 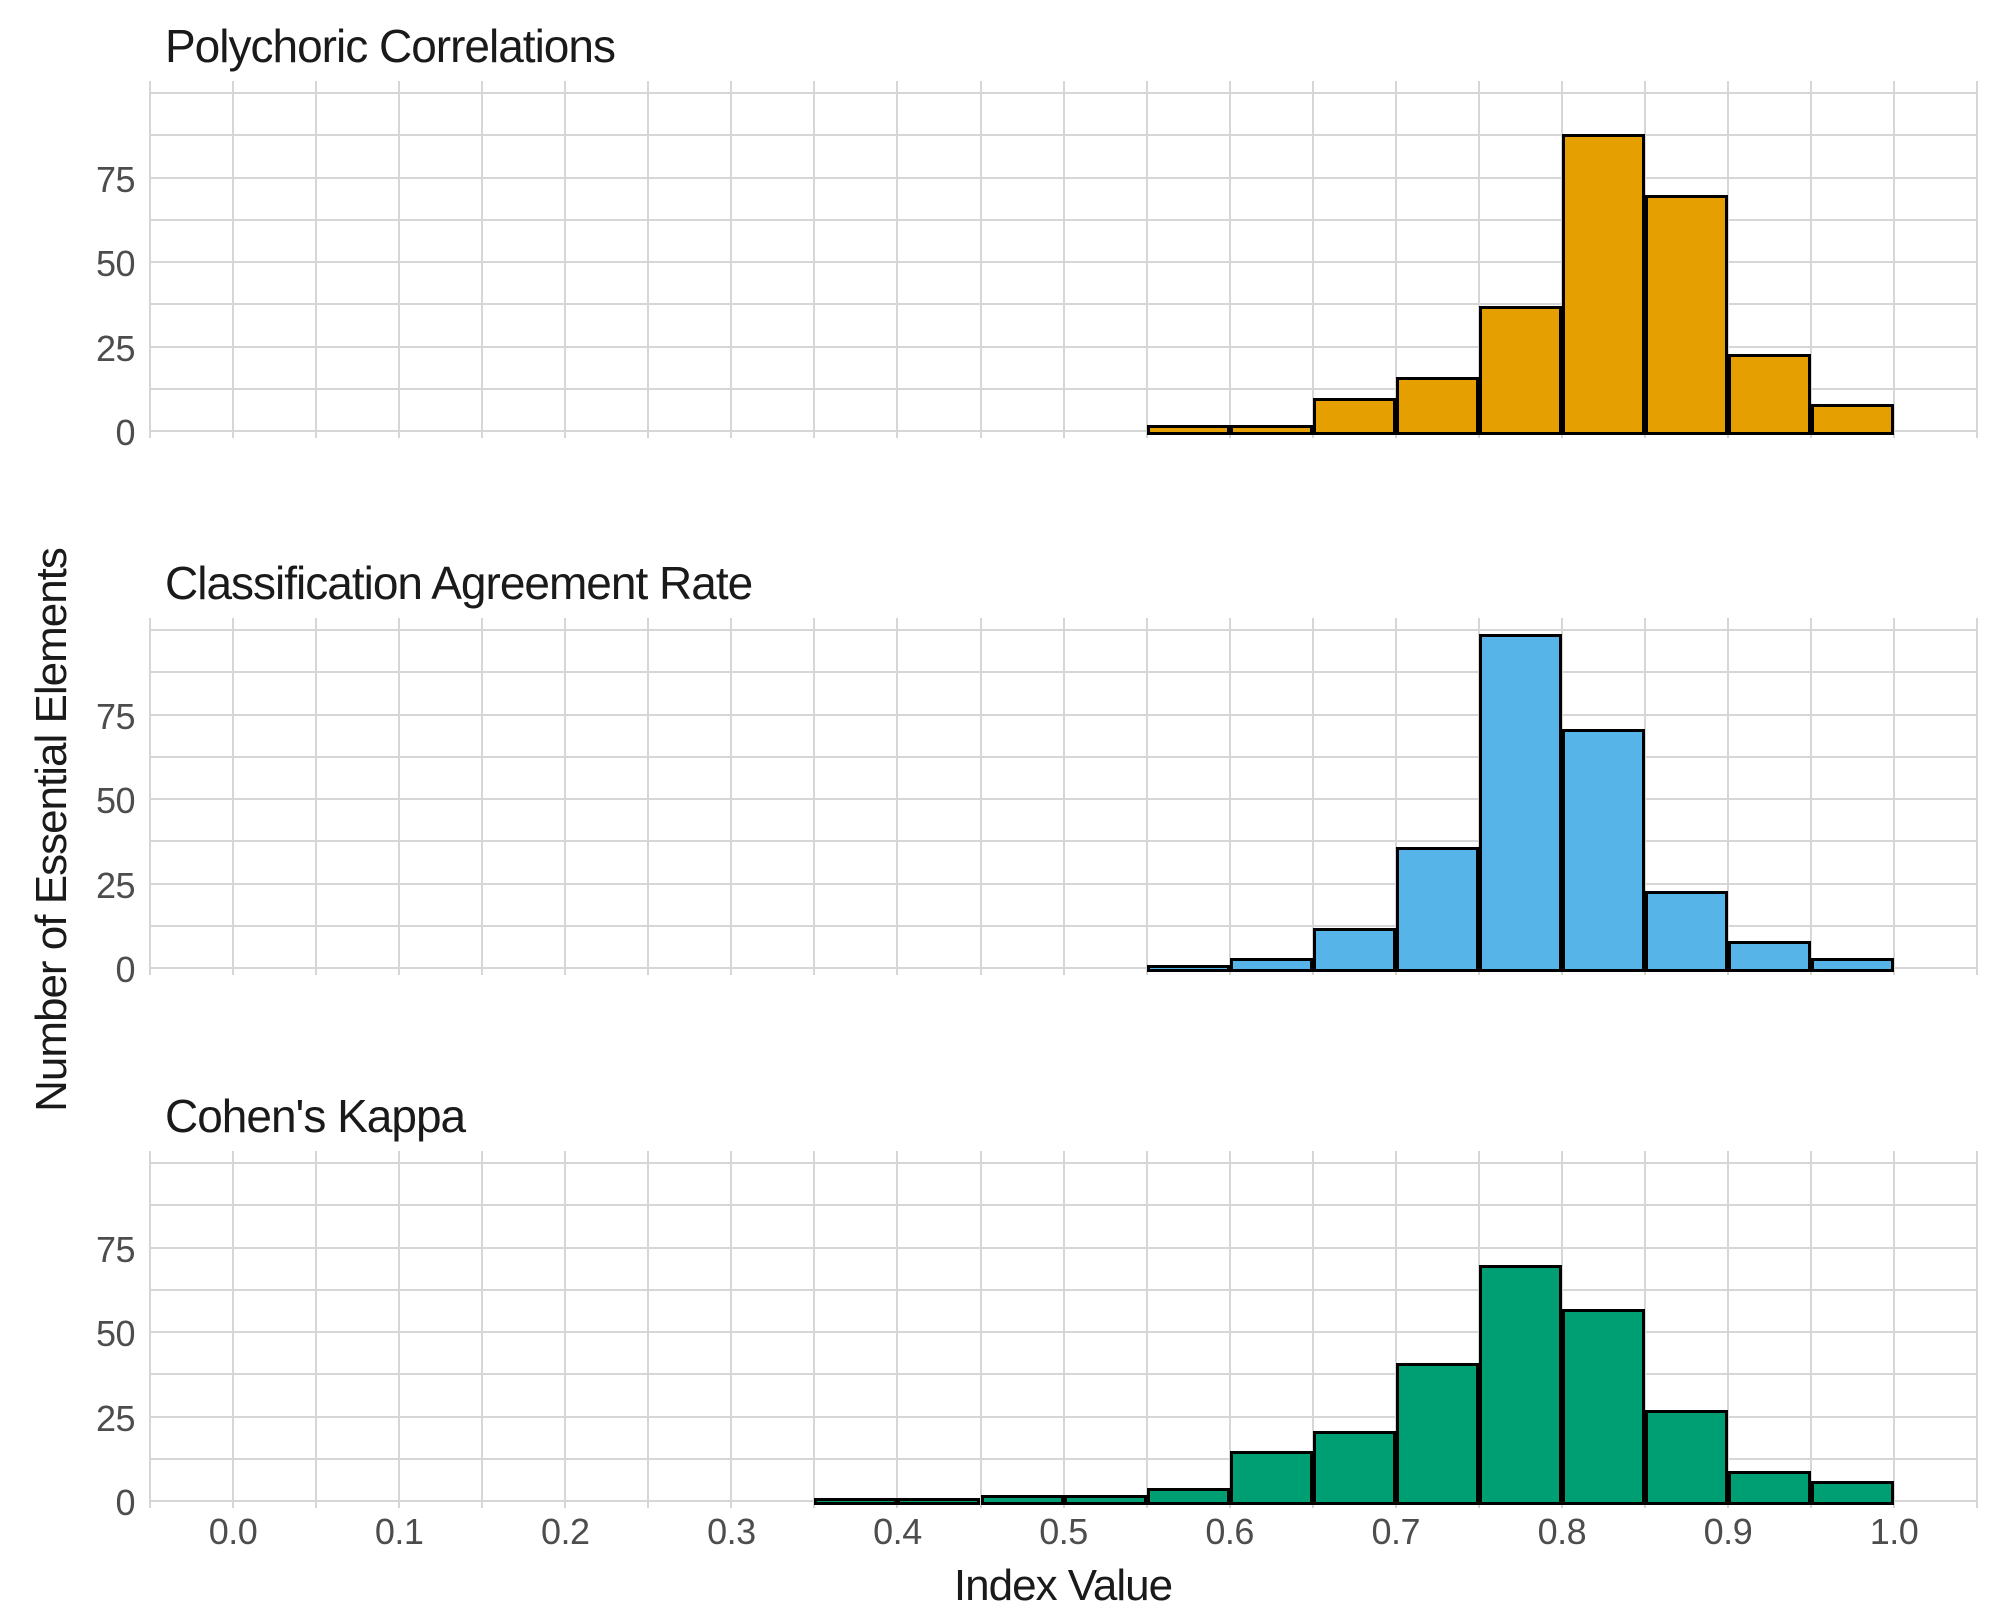 What do you see at coordinates (1063, 1585) in the screenshot?
I see `x-axis-title-label: Index Value` at bounding box center [1063, 1585].